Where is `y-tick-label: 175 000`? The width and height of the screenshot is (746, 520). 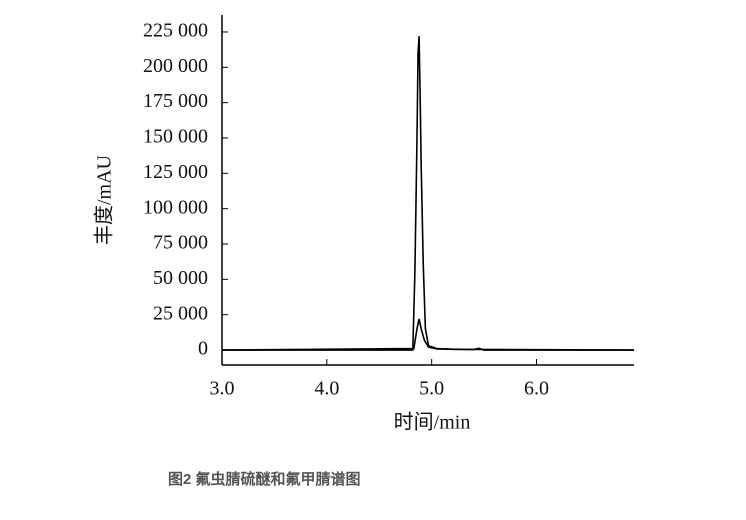 y-tick-label: 175 000 is located at coordinates (175, 101).